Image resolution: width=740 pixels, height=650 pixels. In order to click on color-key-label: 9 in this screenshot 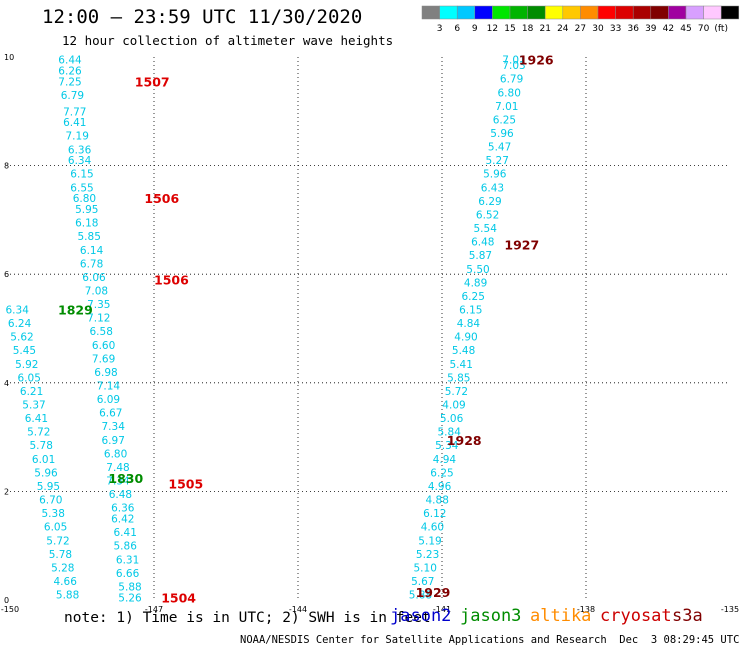, I will do `click(475, 29)`.